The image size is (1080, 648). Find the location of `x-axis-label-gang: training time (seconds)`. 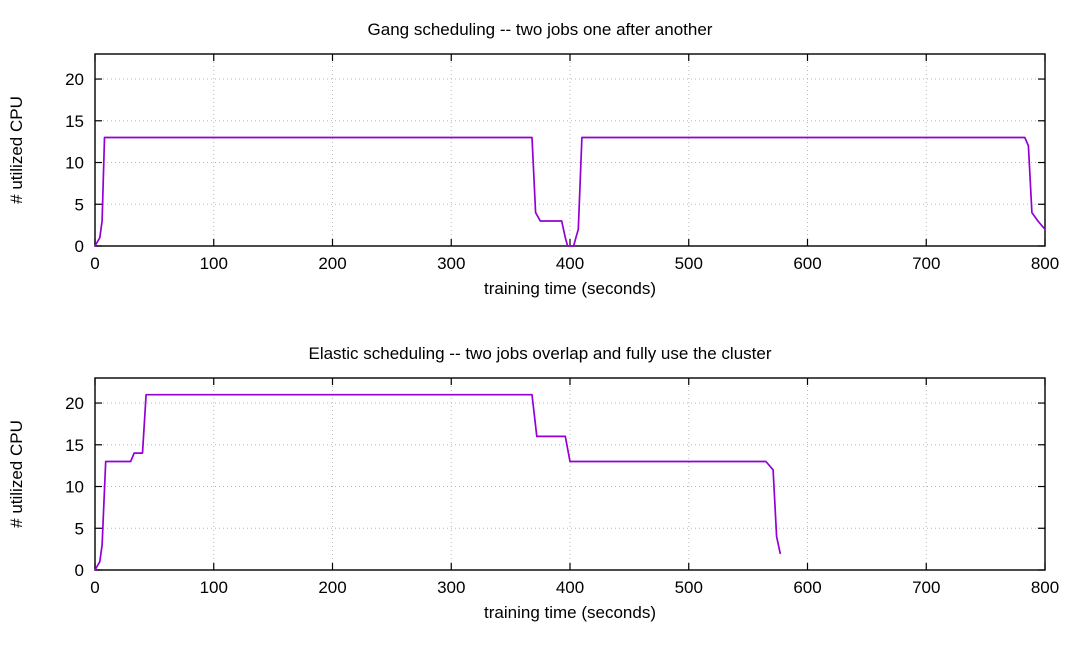

x-axis-label-gang: training time (seconds) is located at coordinates (570, 288).